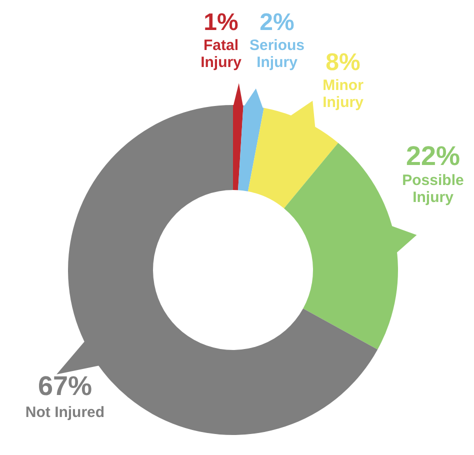  Describe the element at coordinates (277, 22) in the screenshot. I see `data-label: 2%` at that location.